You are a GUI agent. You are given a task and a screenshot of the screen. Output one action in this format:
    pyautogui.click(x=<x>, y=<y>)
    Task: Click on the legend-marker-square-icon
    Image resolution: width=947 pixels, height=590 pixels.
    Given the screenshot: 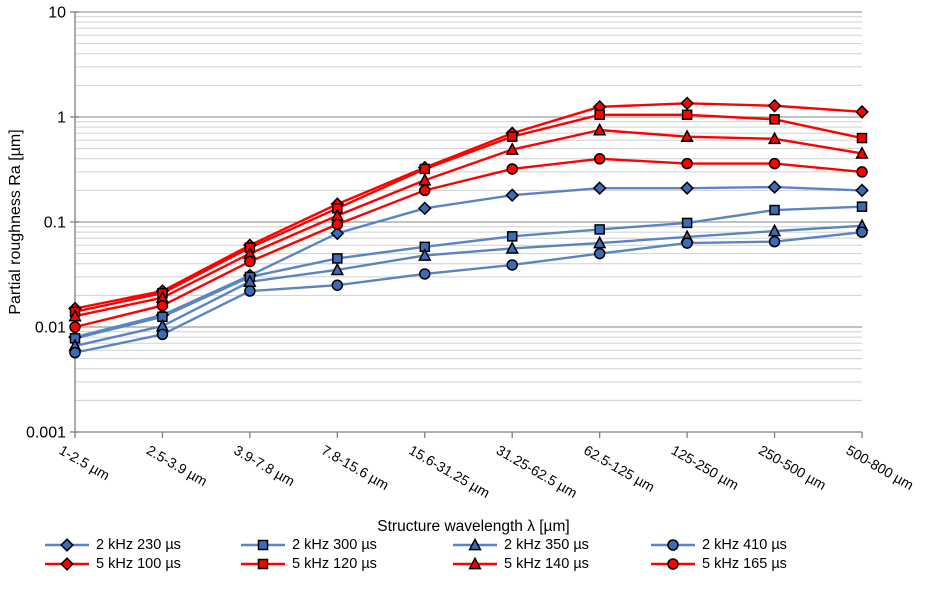 What is the action you would take?
    pyautogui.click(x=263, y=564)
    